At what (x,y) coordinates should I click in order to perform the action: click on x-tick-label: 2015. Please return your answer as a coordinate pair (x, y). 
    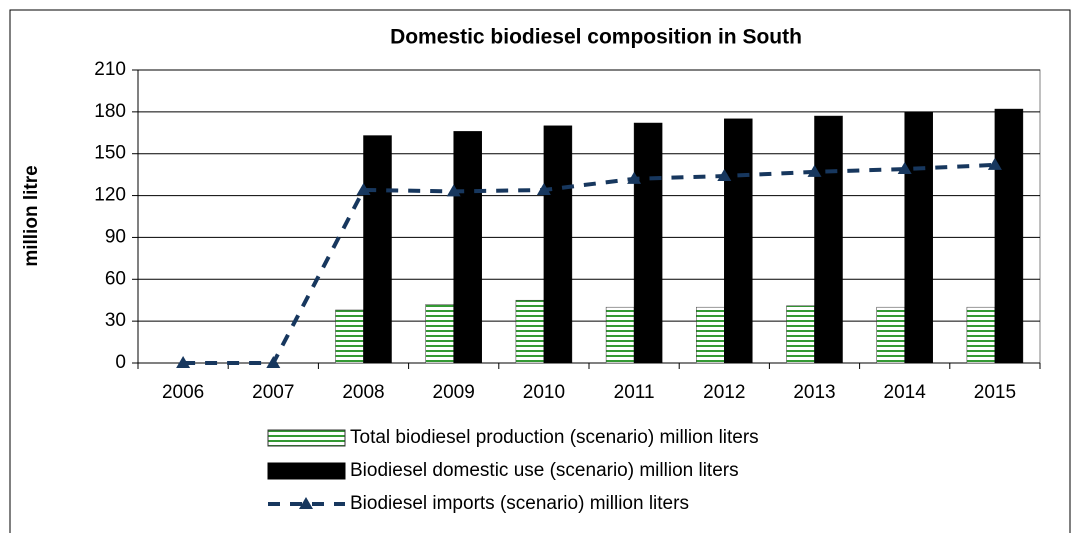
    Looking at the image, I should click on (995, 392).